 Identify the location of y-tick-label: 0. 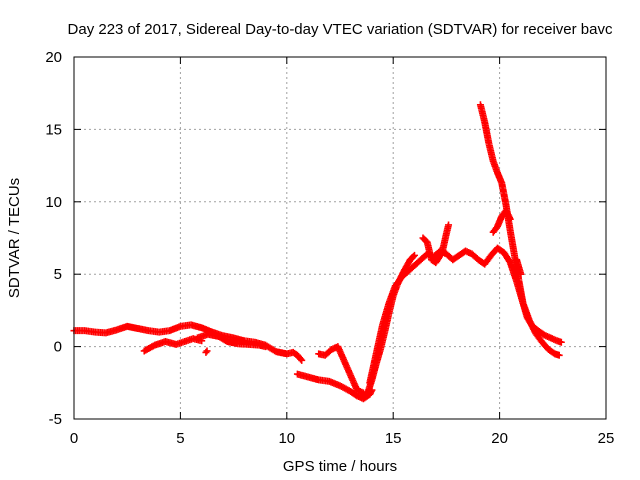
(58, 347).